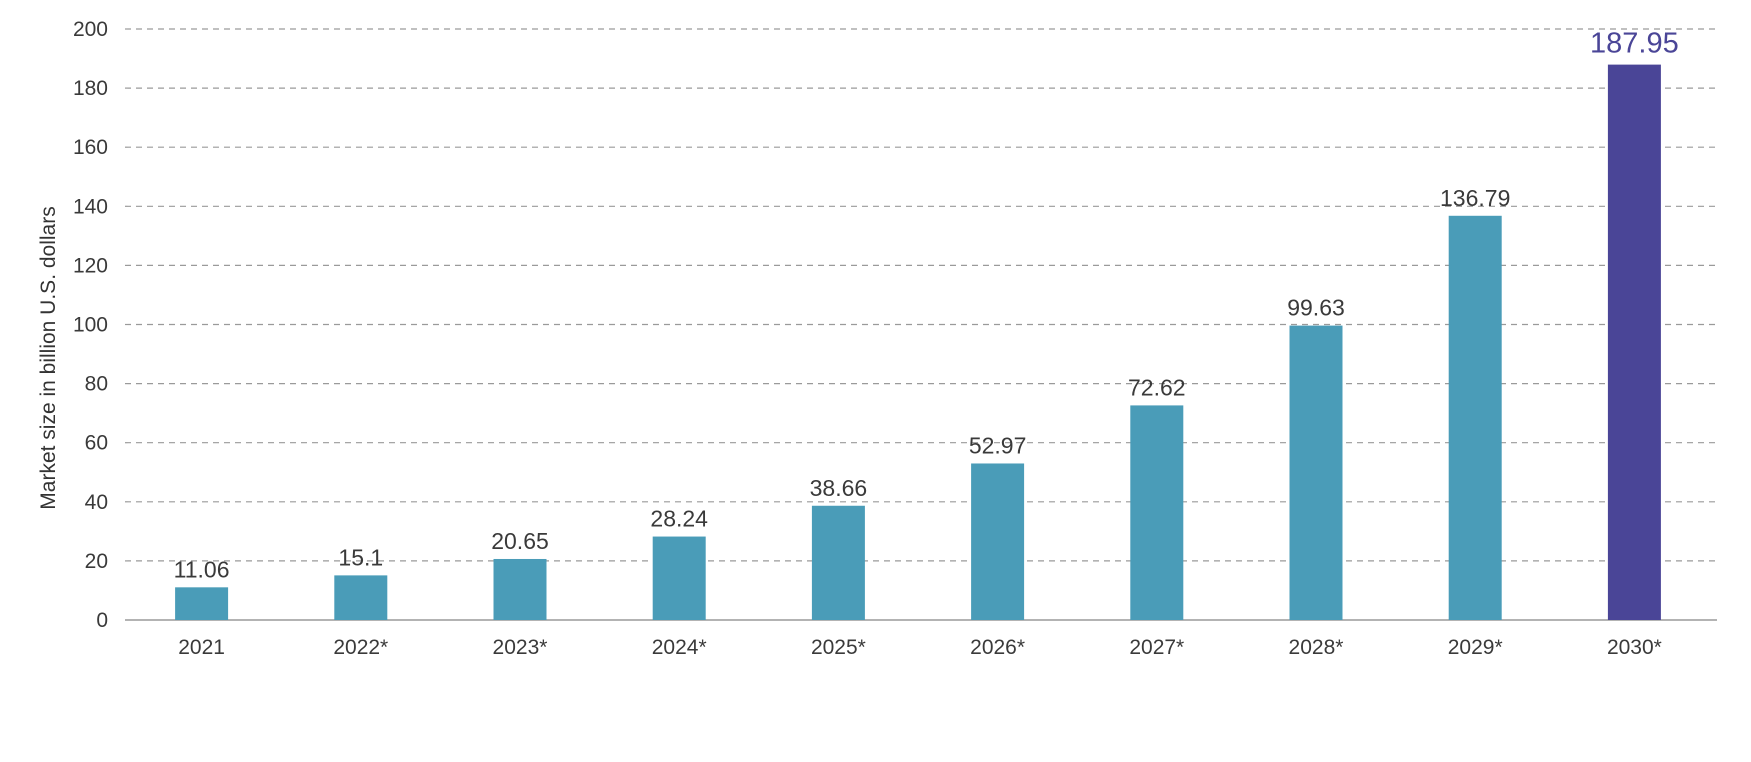 This screenshot has width=1751, height=762. Describe the element at coordinates (1316, 308) in the screenshot. I see `data-label: 99.63` at that location.